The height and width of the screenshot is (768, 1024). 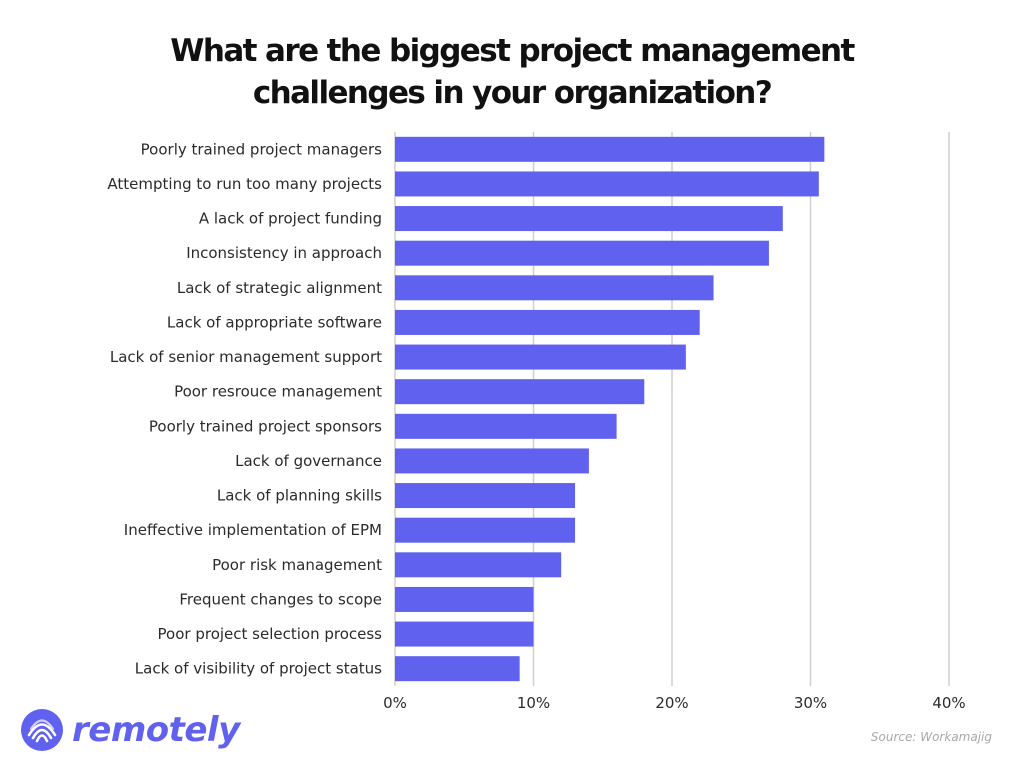 I want to click on category-label: Poor project selection process, so click(x=270, y=634).